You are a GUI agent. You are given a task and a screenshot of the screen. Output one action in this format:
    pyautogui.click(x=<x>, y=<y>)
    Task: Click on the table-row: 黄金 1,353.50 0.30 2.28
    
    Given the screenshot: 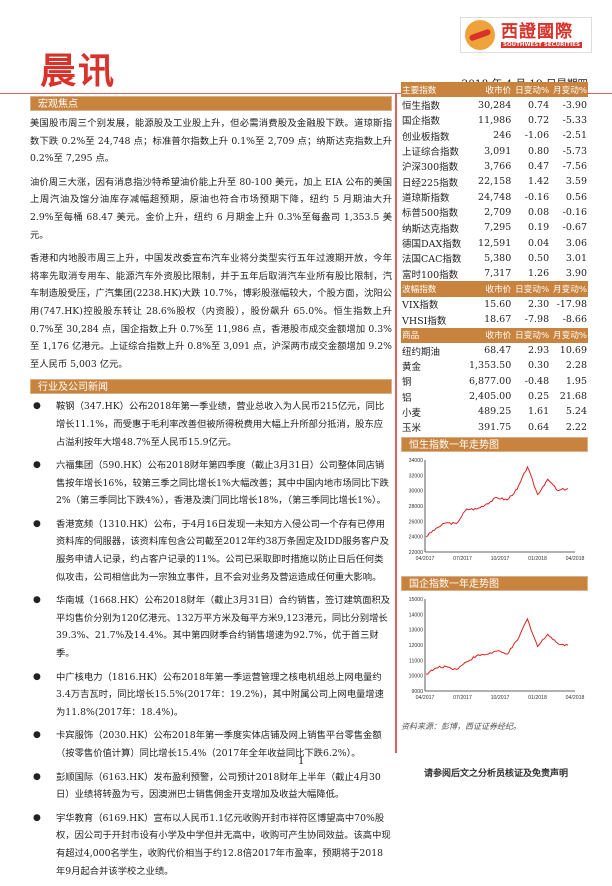 What is the action you would take?
    pyautogui.click(x=494, y=365)
    